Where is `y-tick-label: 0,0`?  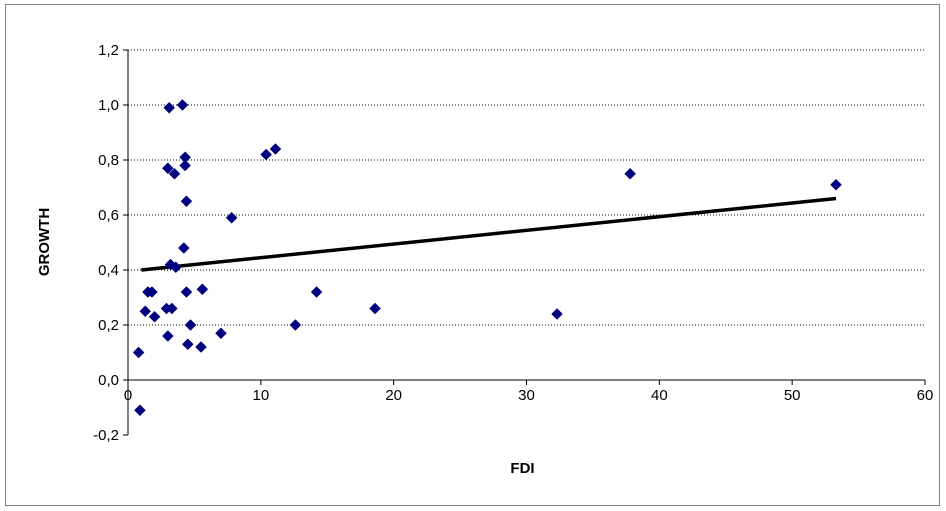 y-tick-label: 0,0 is located at coordinates (108, 380).